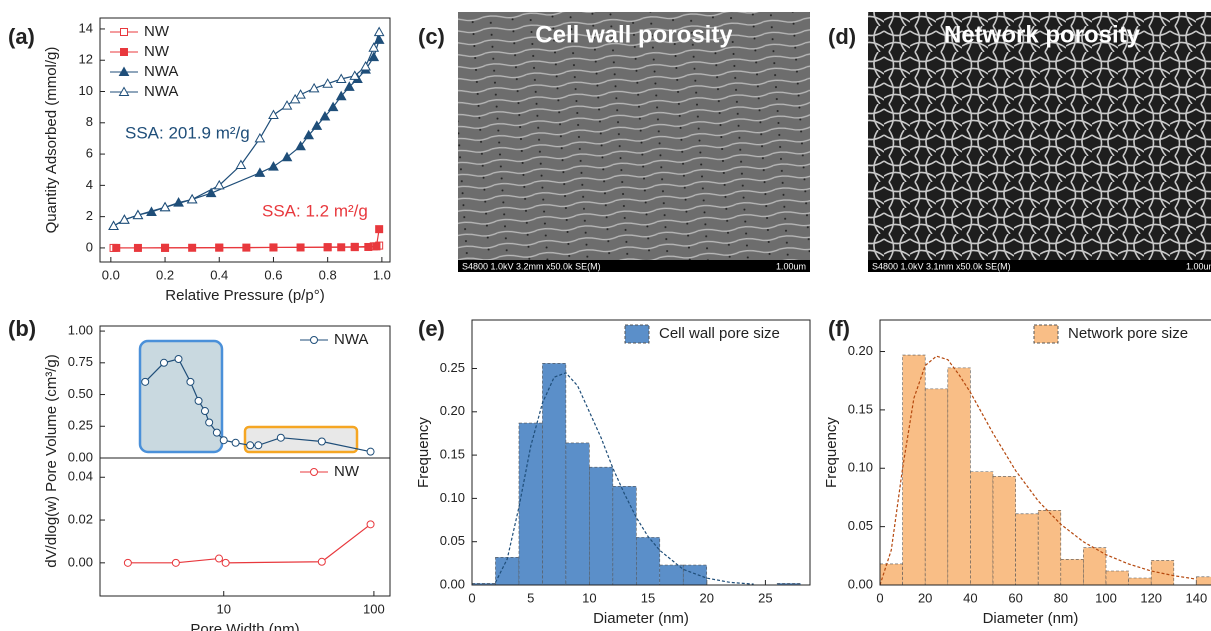 The width and height of the screenshot is (1211, 631). What do you see at coordinates (80, 361) in the screenshot?
I see `y-tick-label: 0.75` at bounding box center [80, 361].